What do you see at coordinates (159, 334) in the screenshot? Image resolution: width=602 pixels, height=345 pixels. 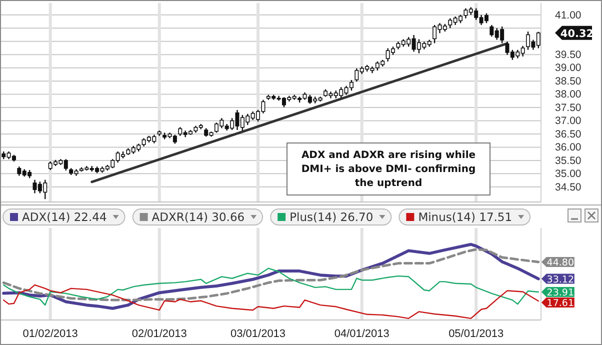 I see `x-tick-label: 02/01/2013` at bounding box center [159, 334].